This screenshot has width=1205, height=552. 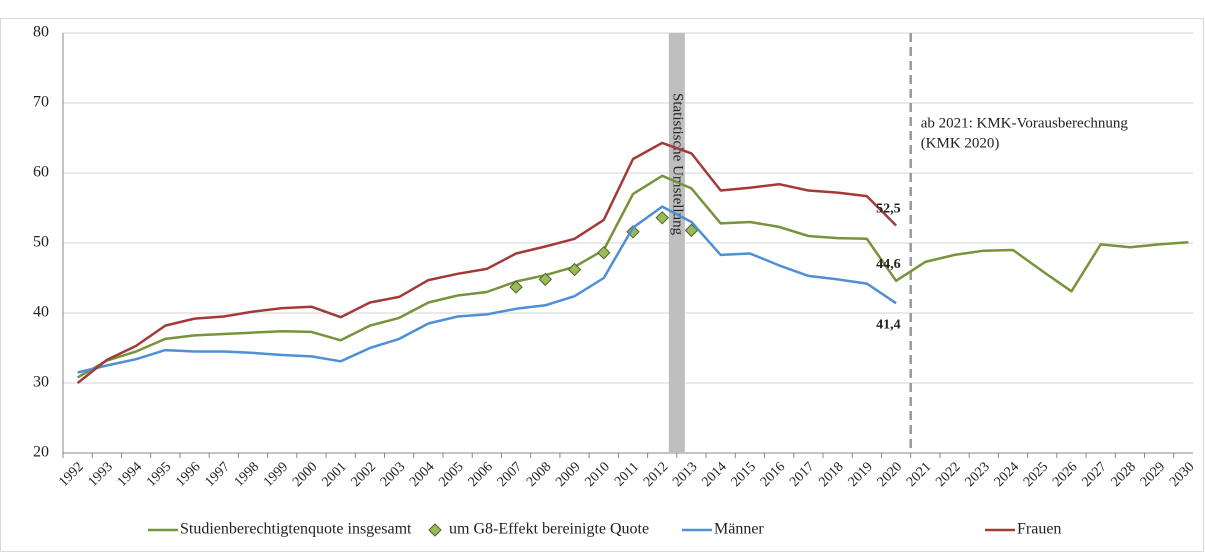 I want to click on value-label: 41,4, so click(x=888, y=324).